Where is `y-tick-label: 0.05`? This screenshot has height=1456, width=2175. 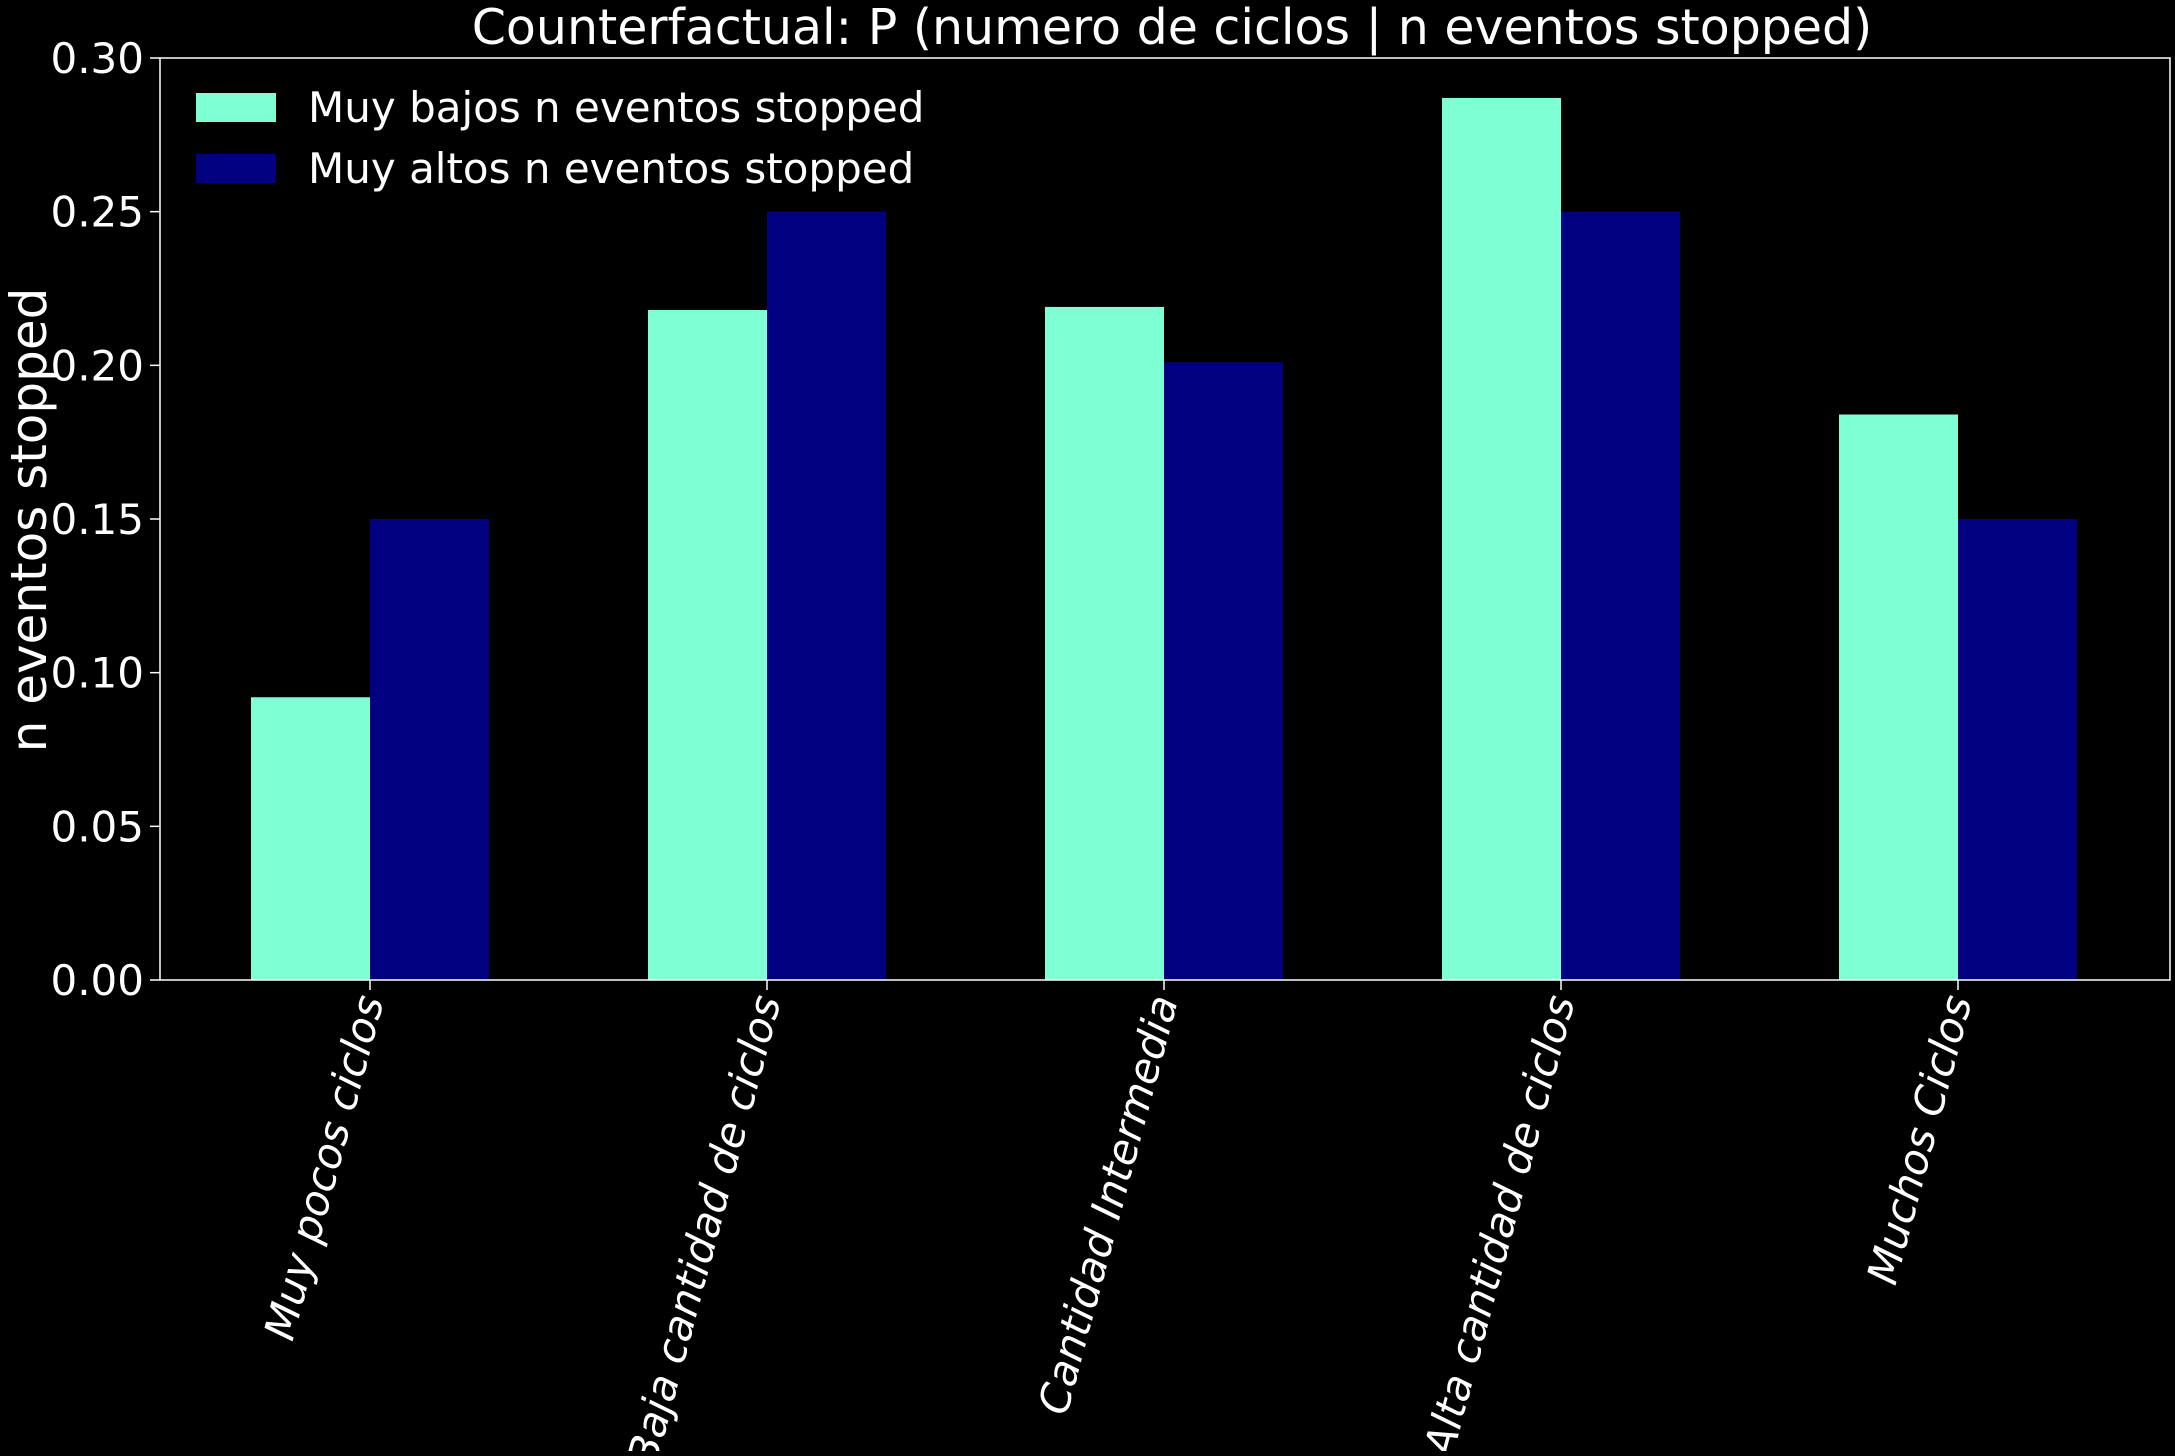 y-tick-label: 0.05 is located at coordinates (97, 826).